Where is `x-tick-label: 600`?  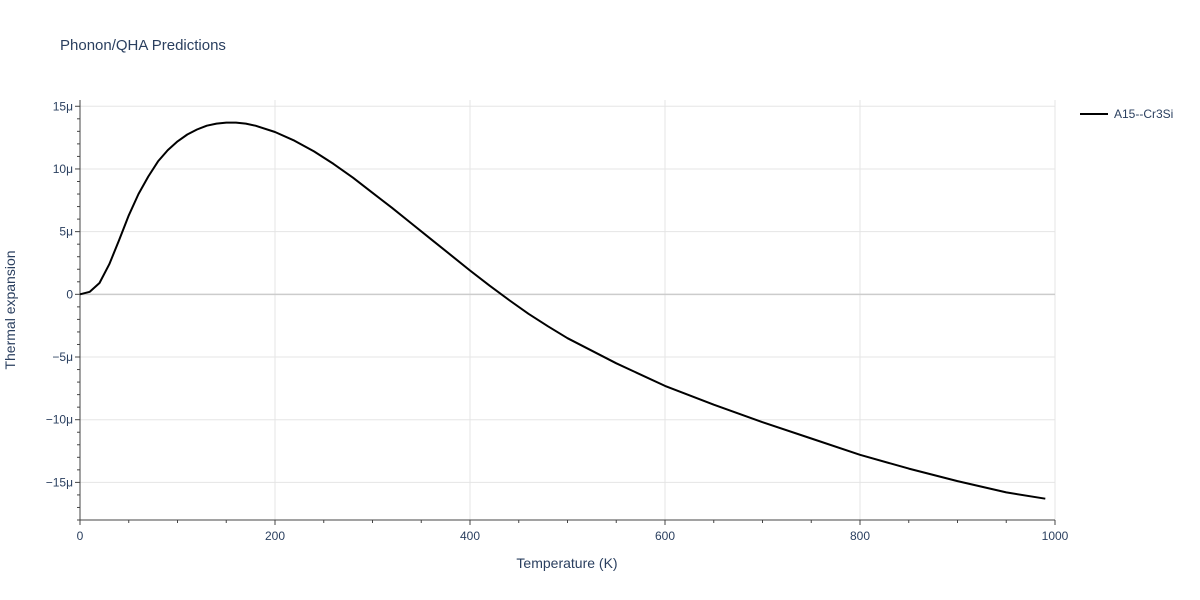
x-tick-label: 600 is located at coordinates (665, 536).